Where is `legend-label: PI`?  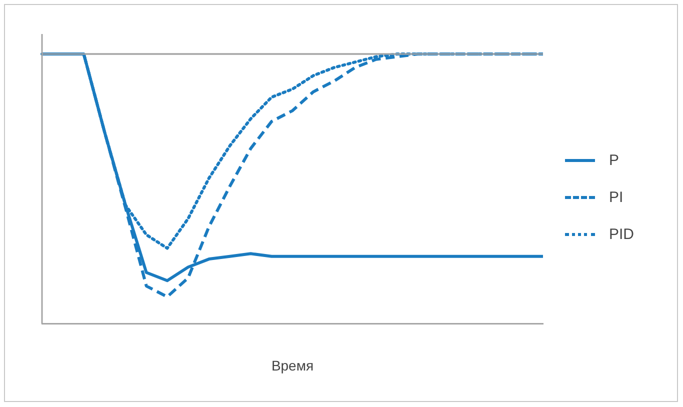
legend-label: PI is located at coordinates (616, 197).